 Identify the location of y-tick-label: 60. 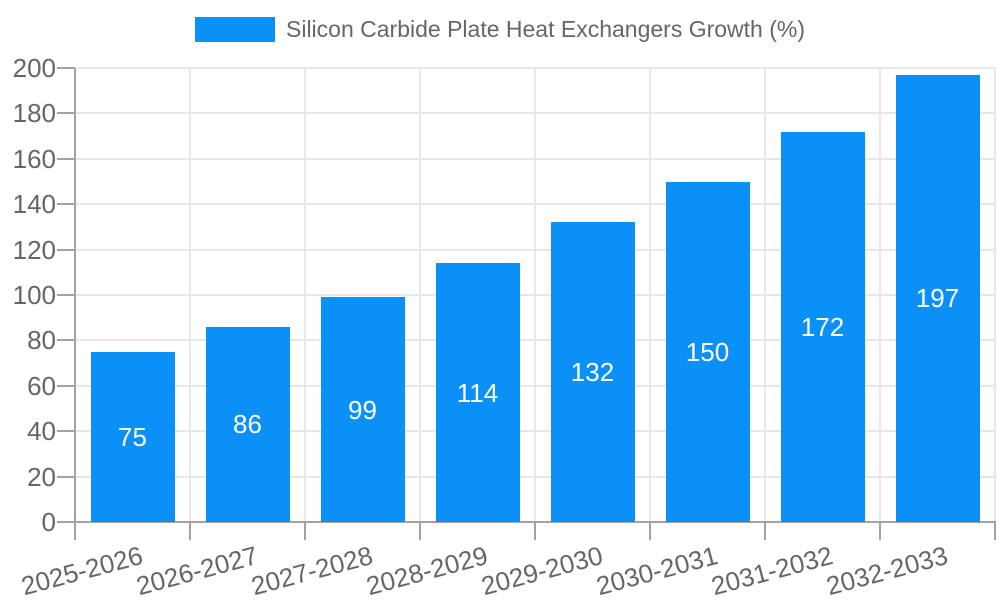
(41, 385).